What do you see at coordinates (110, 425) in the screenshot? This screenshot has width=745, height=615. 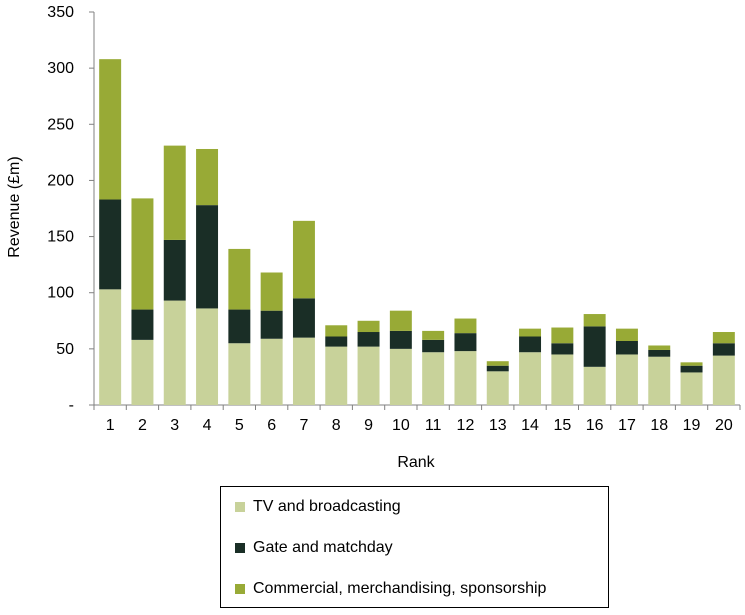 I see `x-tick-label: 1` at bounding box center [110, 425].